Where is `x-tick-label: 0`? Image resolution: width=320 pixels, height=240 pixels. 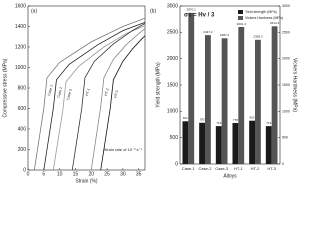 x-tick-label: 0 is located at coordinates (28, 174).